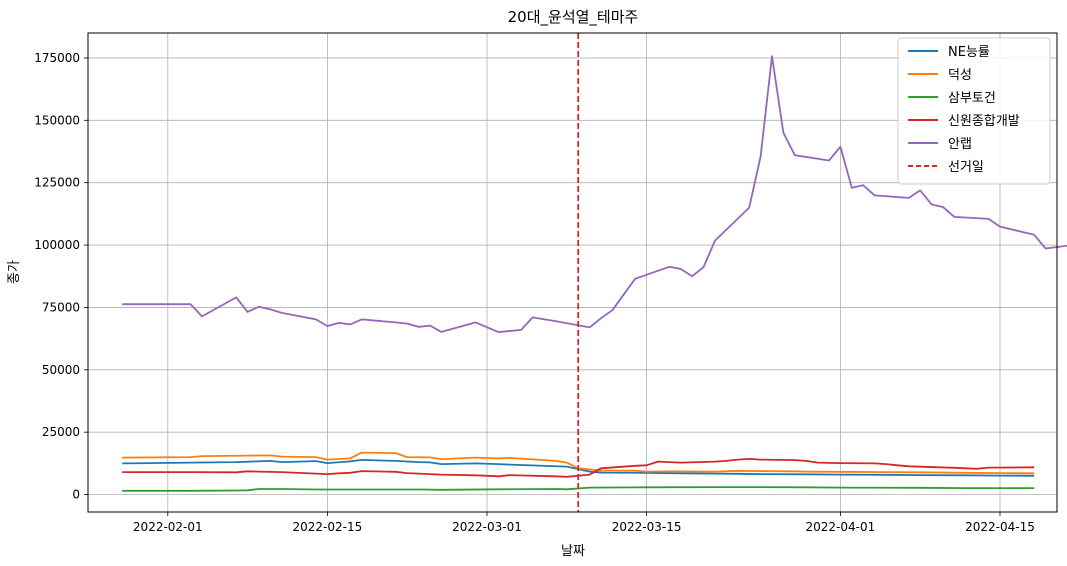 The width and height of the screenshot is (1067, 566). What do you see at coordinates (61, 432) in the screenshot?
I see `y-tick-label: 25000` at bounding box center [61, 432].